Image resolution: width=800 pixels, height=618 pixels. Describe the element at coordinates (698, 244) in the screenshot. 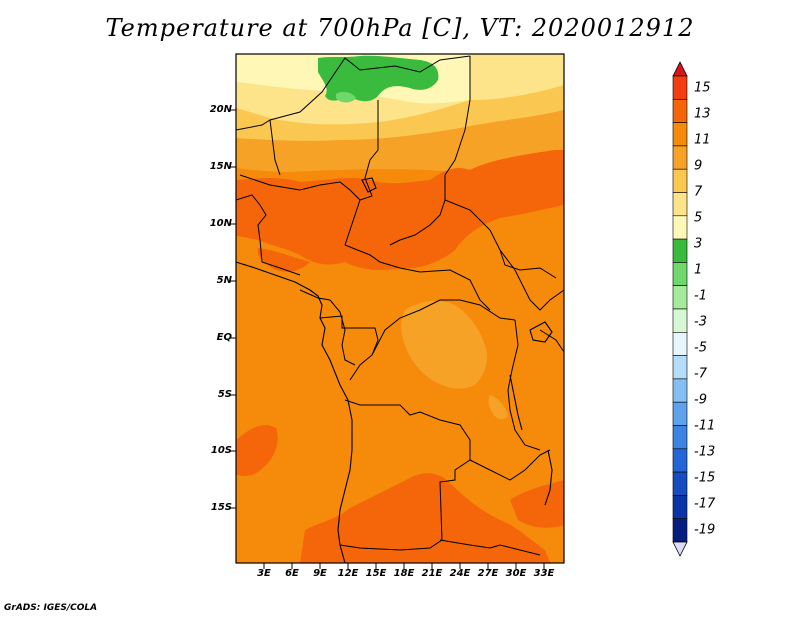

I see `colorbar-label: 3` at that location.